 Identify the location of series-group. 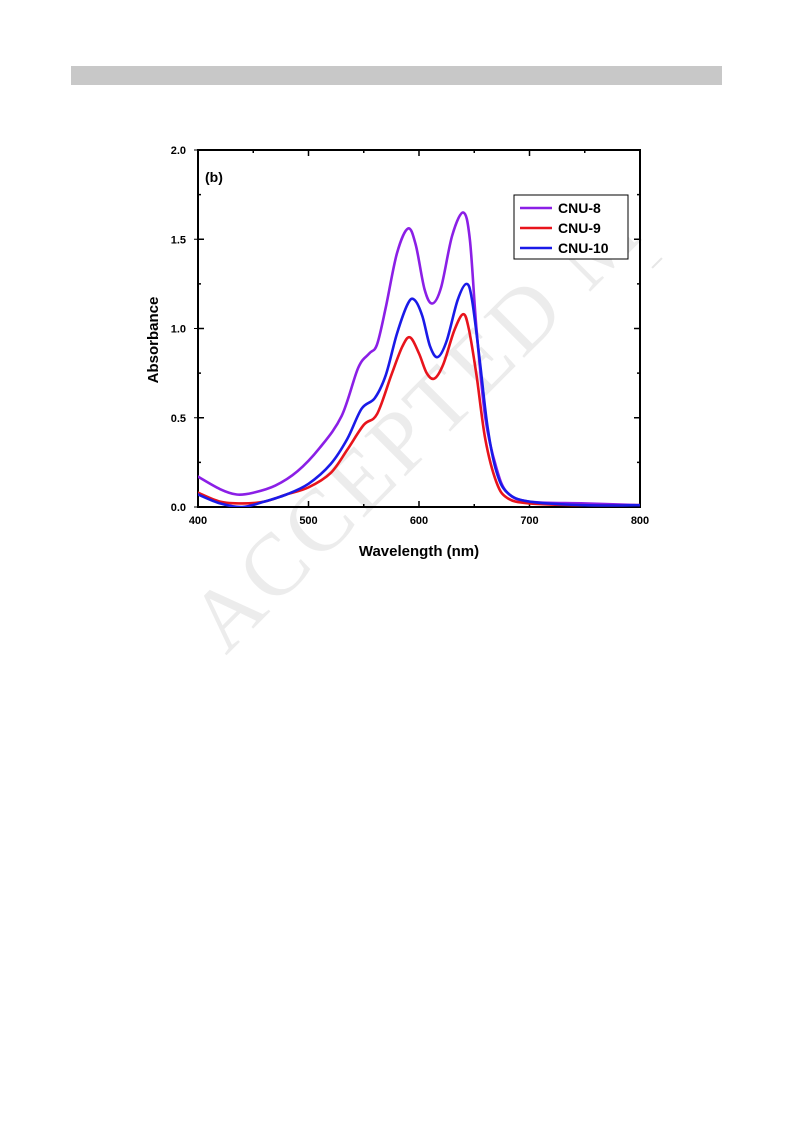
(419, 359).